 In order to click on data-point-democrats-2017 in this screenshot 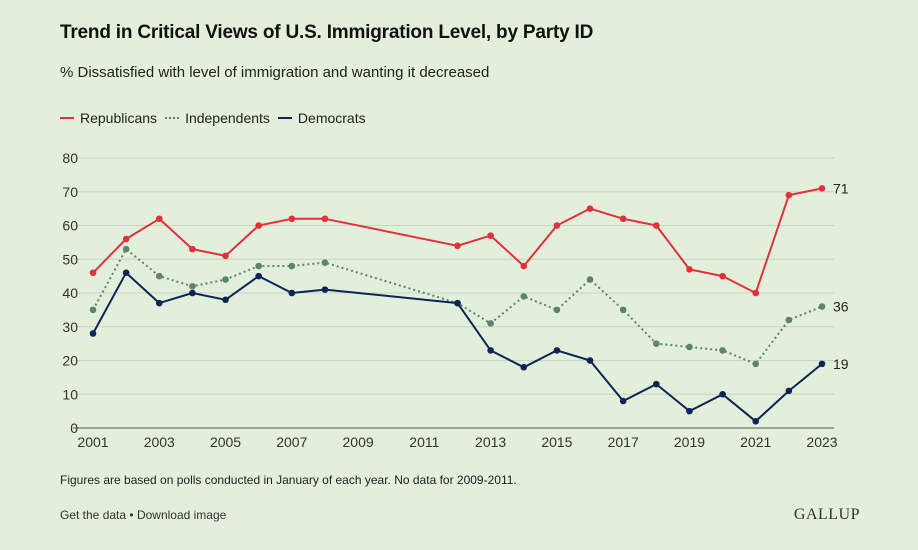, I will do `click(623, 401)`.